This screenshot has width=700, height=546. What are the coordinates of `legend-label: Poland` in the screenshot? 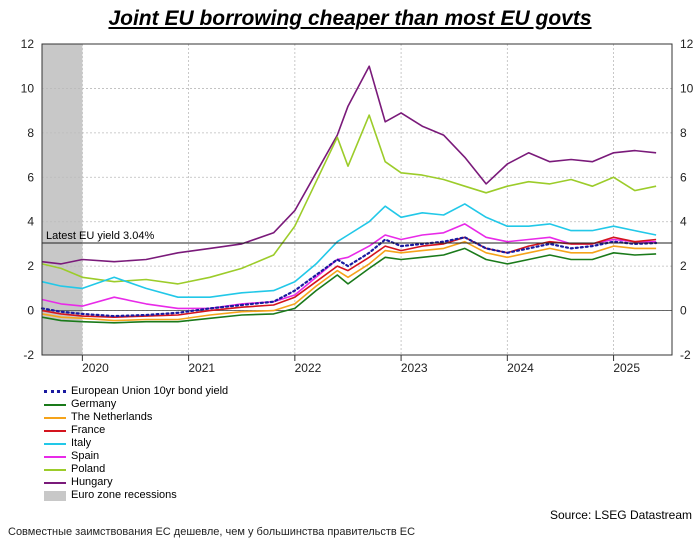 It's located at (88, 469).